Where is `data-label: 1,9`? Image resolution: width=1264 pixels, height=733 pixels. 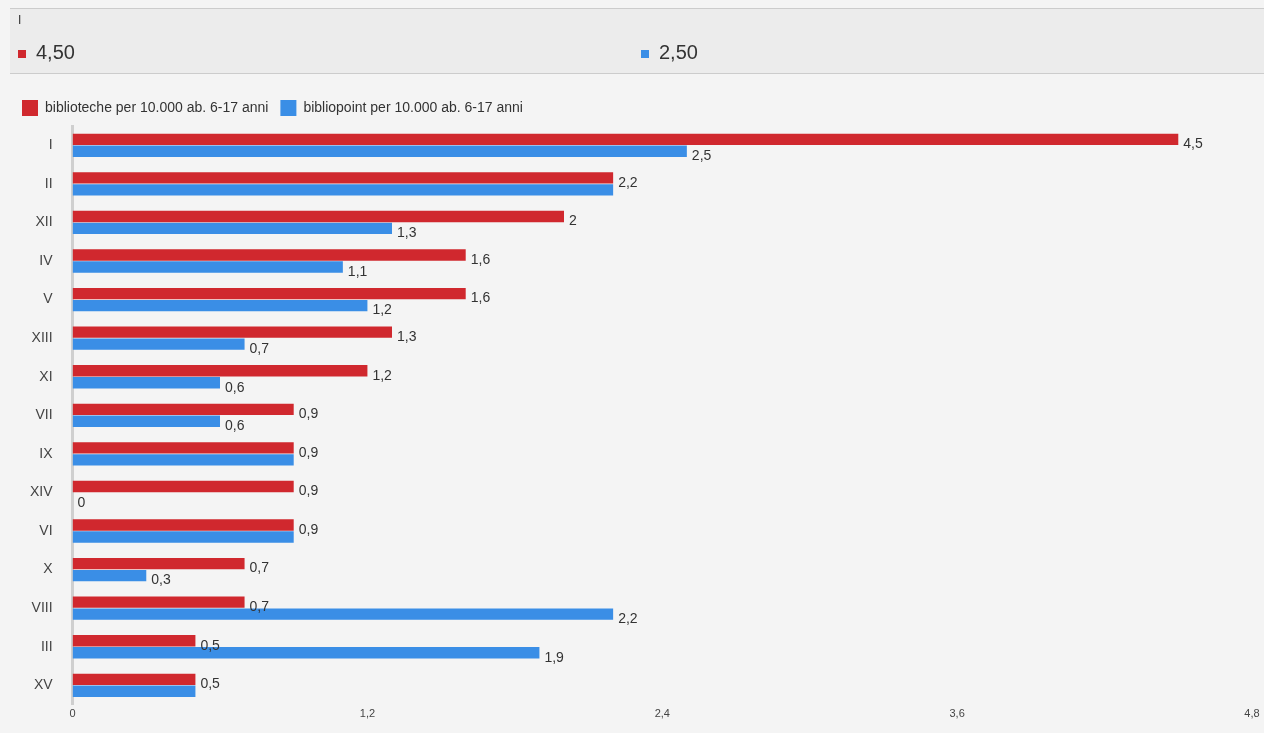 data-label: 1,9 is located at coordinates (554, 656).